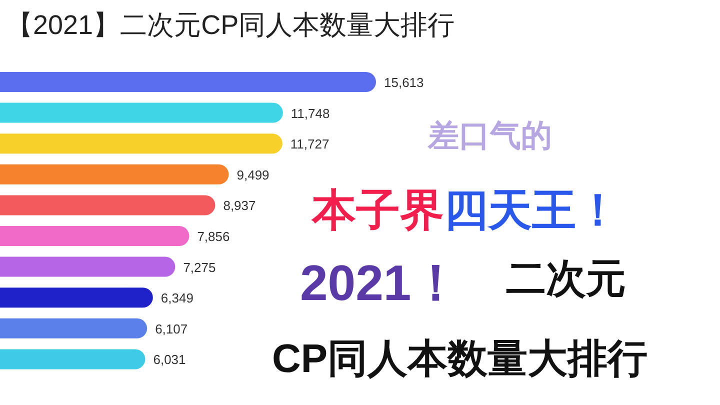  What do you see at coordinates (169, 360) in the screenshot?
I see `data-label: 6,031` at bounding box center [169, 360].